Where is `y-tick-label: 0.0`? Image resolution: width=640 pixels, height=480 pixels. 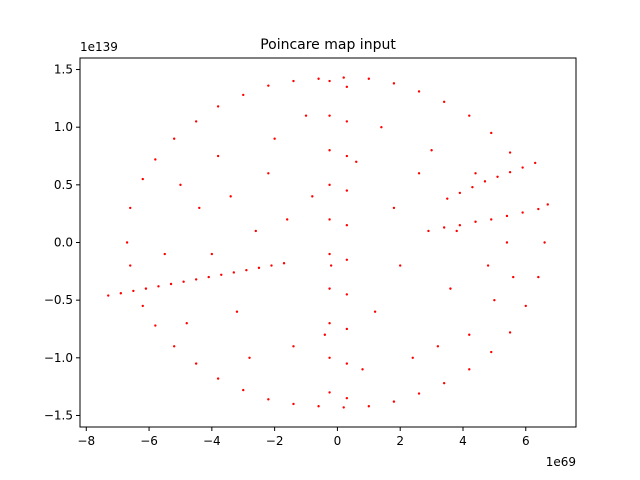
y-tick-label: 0.0 is located at coordinates (63, 243).